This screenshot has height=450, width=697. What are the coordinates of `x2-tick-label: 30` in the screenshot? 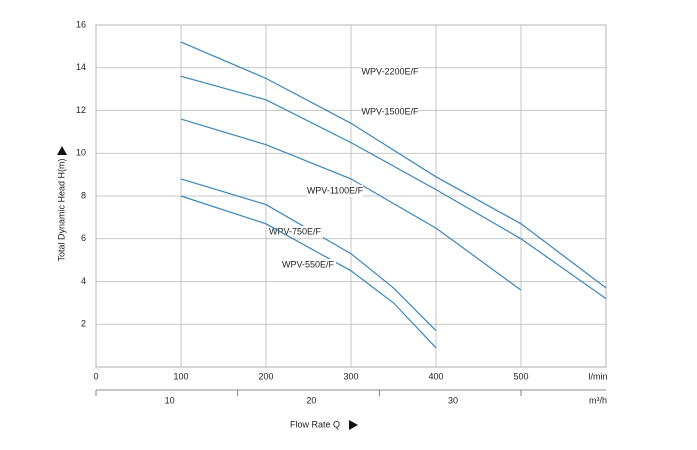 It's located at (453, 400).